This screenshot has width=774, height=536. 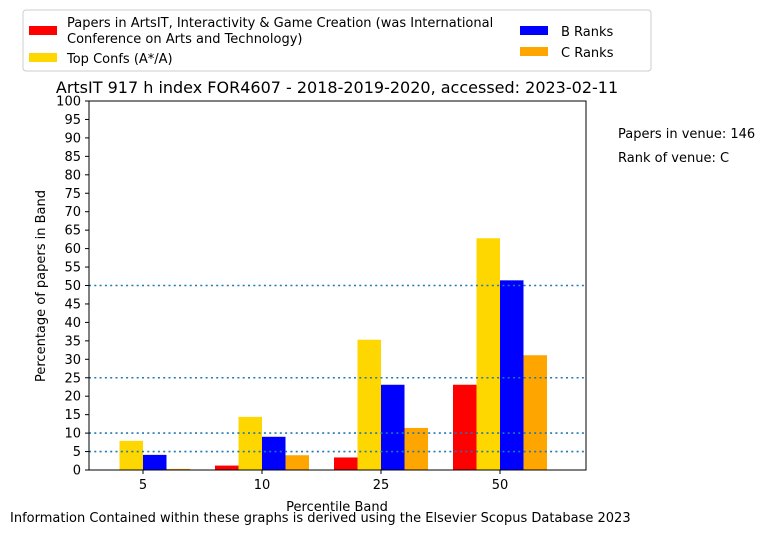 What do you see at coordinates (72, 304) in the screenshot?
I see `y-tick-label-45: 45` at bounding box center [72, 304].